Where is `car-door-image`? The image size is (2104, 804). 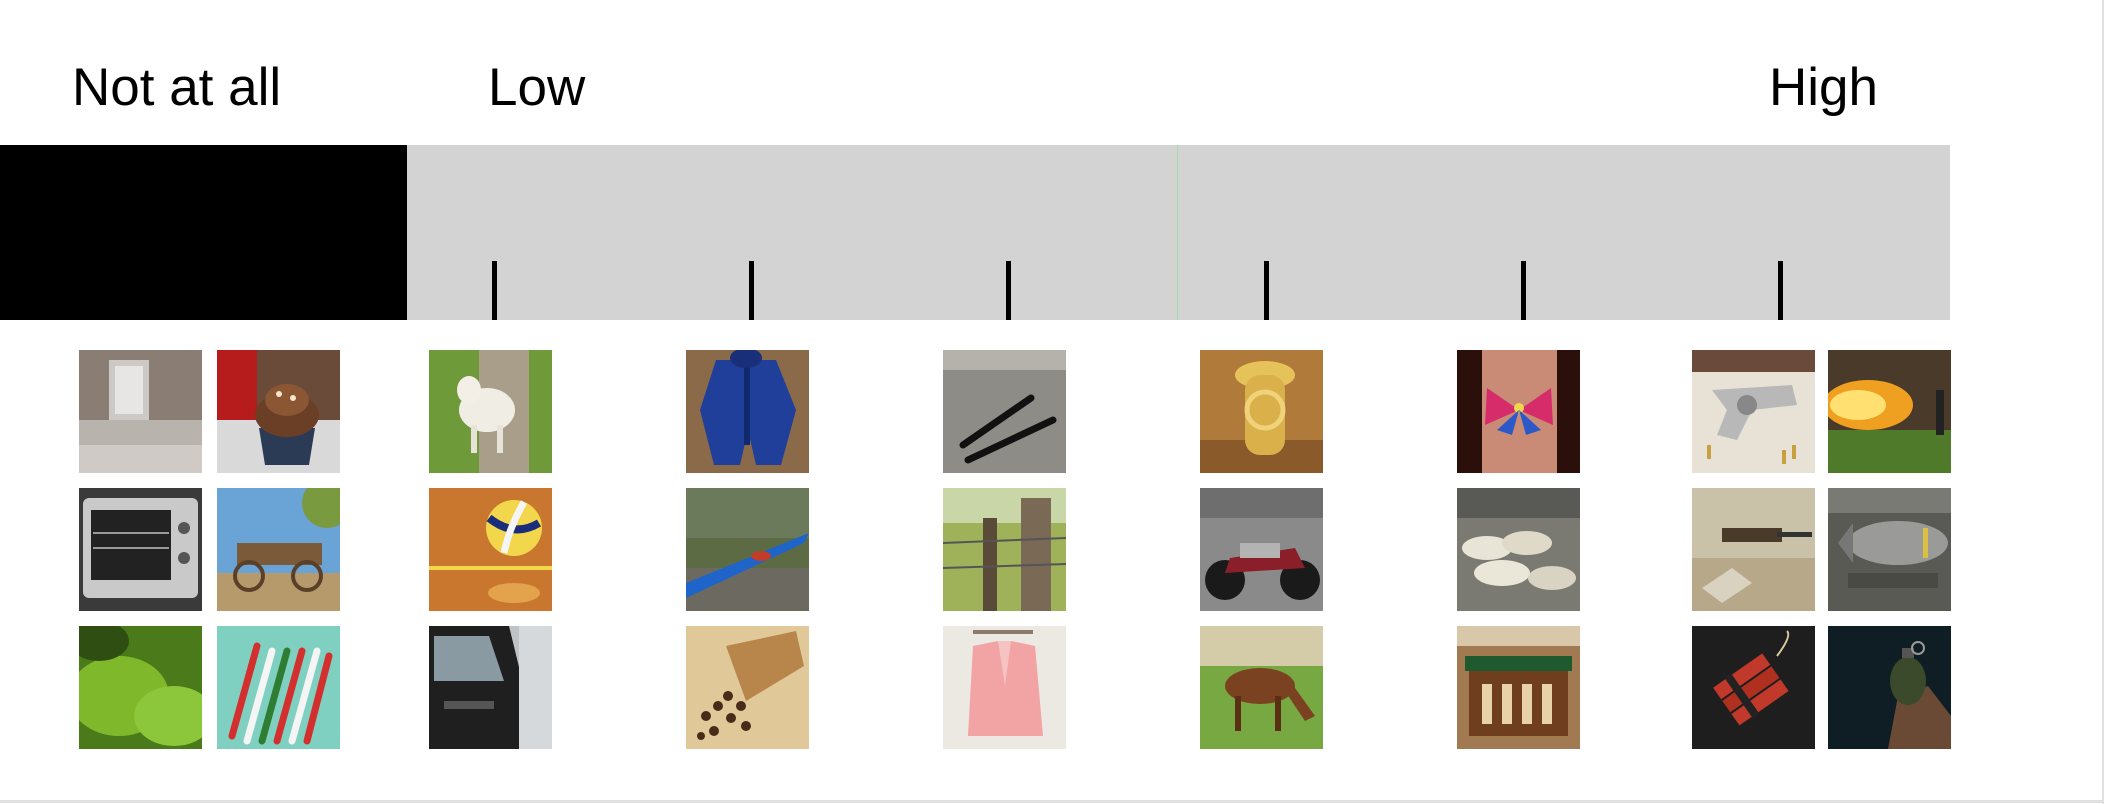
car-door-image is located at coordinates (490, 687).